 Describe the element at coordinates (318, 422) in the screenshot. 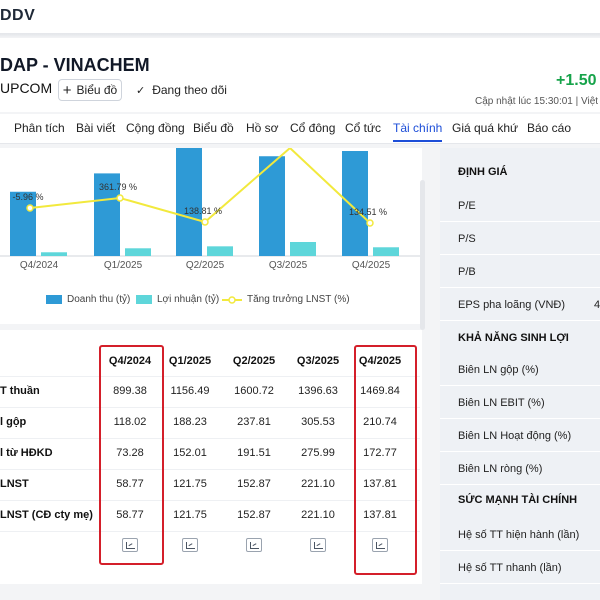

I see `table-cell: 305.53` at that location.